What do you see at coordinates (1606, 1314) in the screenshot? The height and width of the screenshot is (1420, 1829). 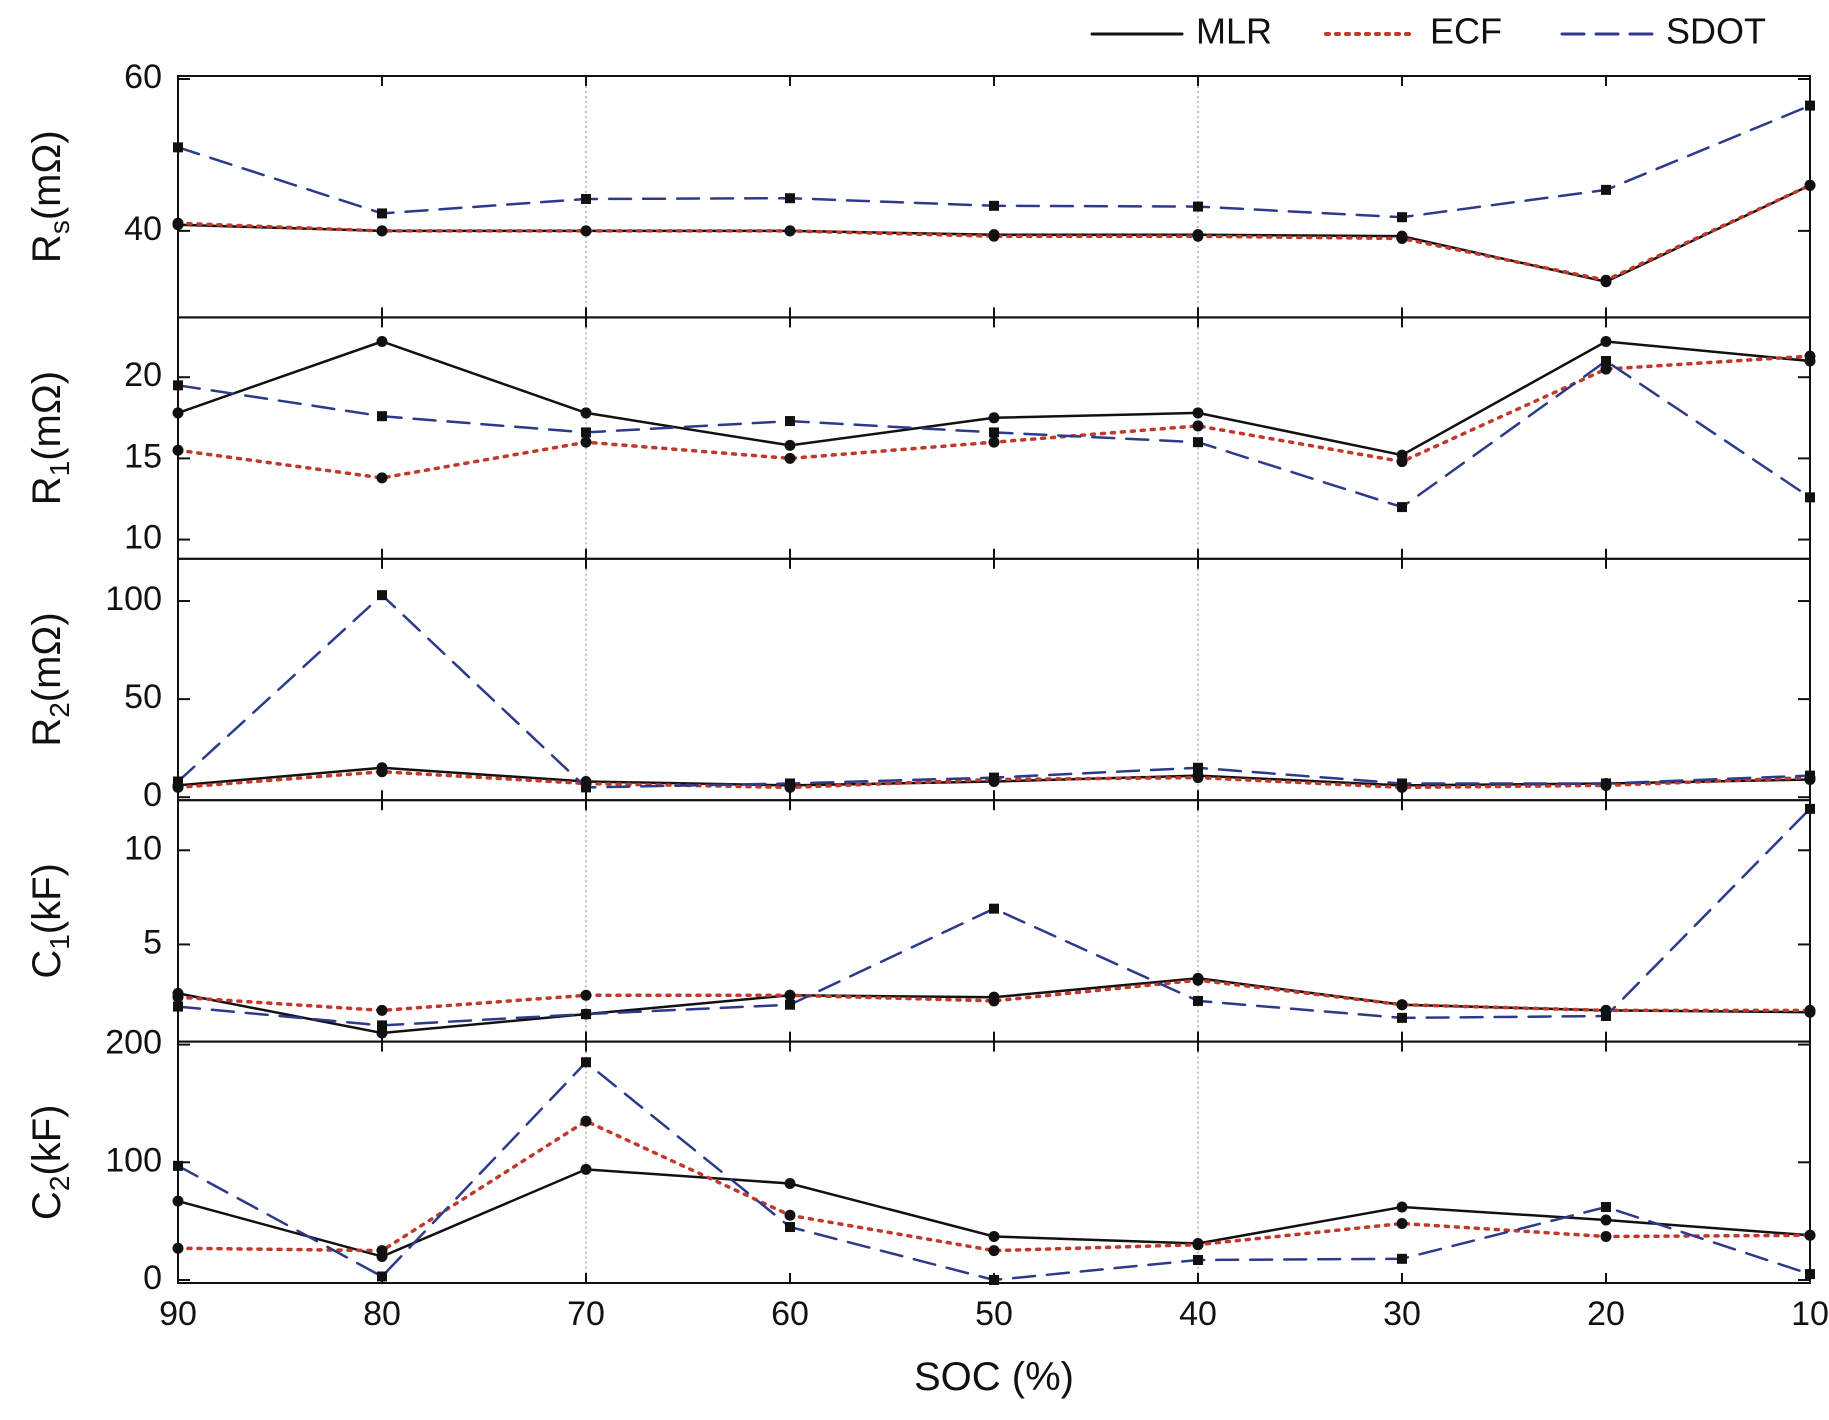 I see `x-tick-label: 20` at bounding box center [1606, 1314].